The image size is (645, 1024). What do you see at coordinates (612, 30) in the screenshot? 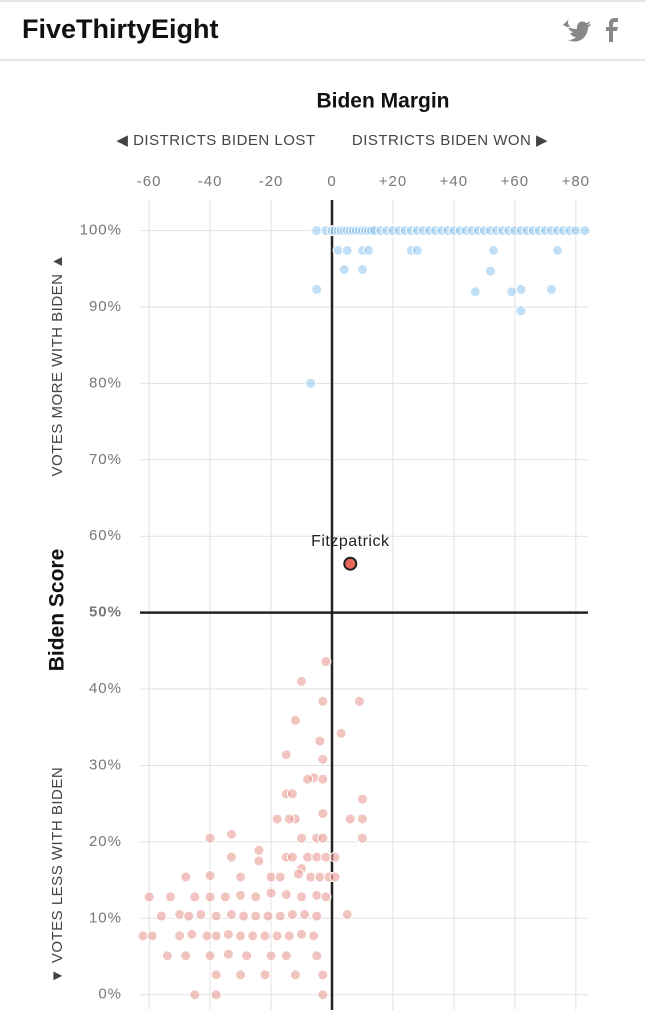
I see `facebook-icon` at bounding box center [612, 30].